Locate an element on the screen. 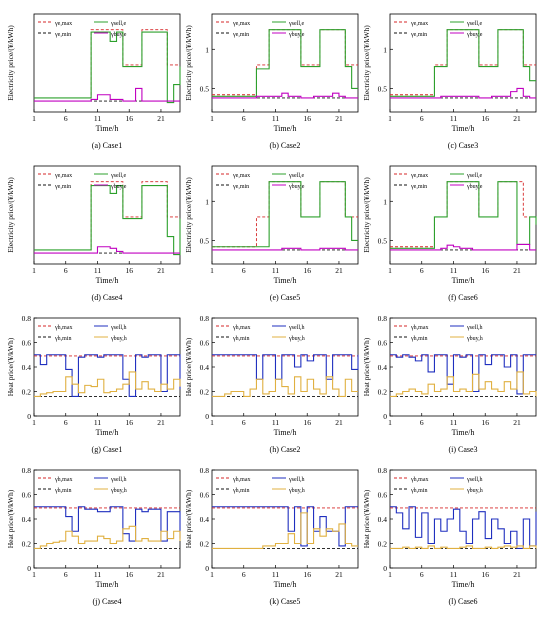  panel-caption: (b) Case2 is located at coordinates (285, 145).